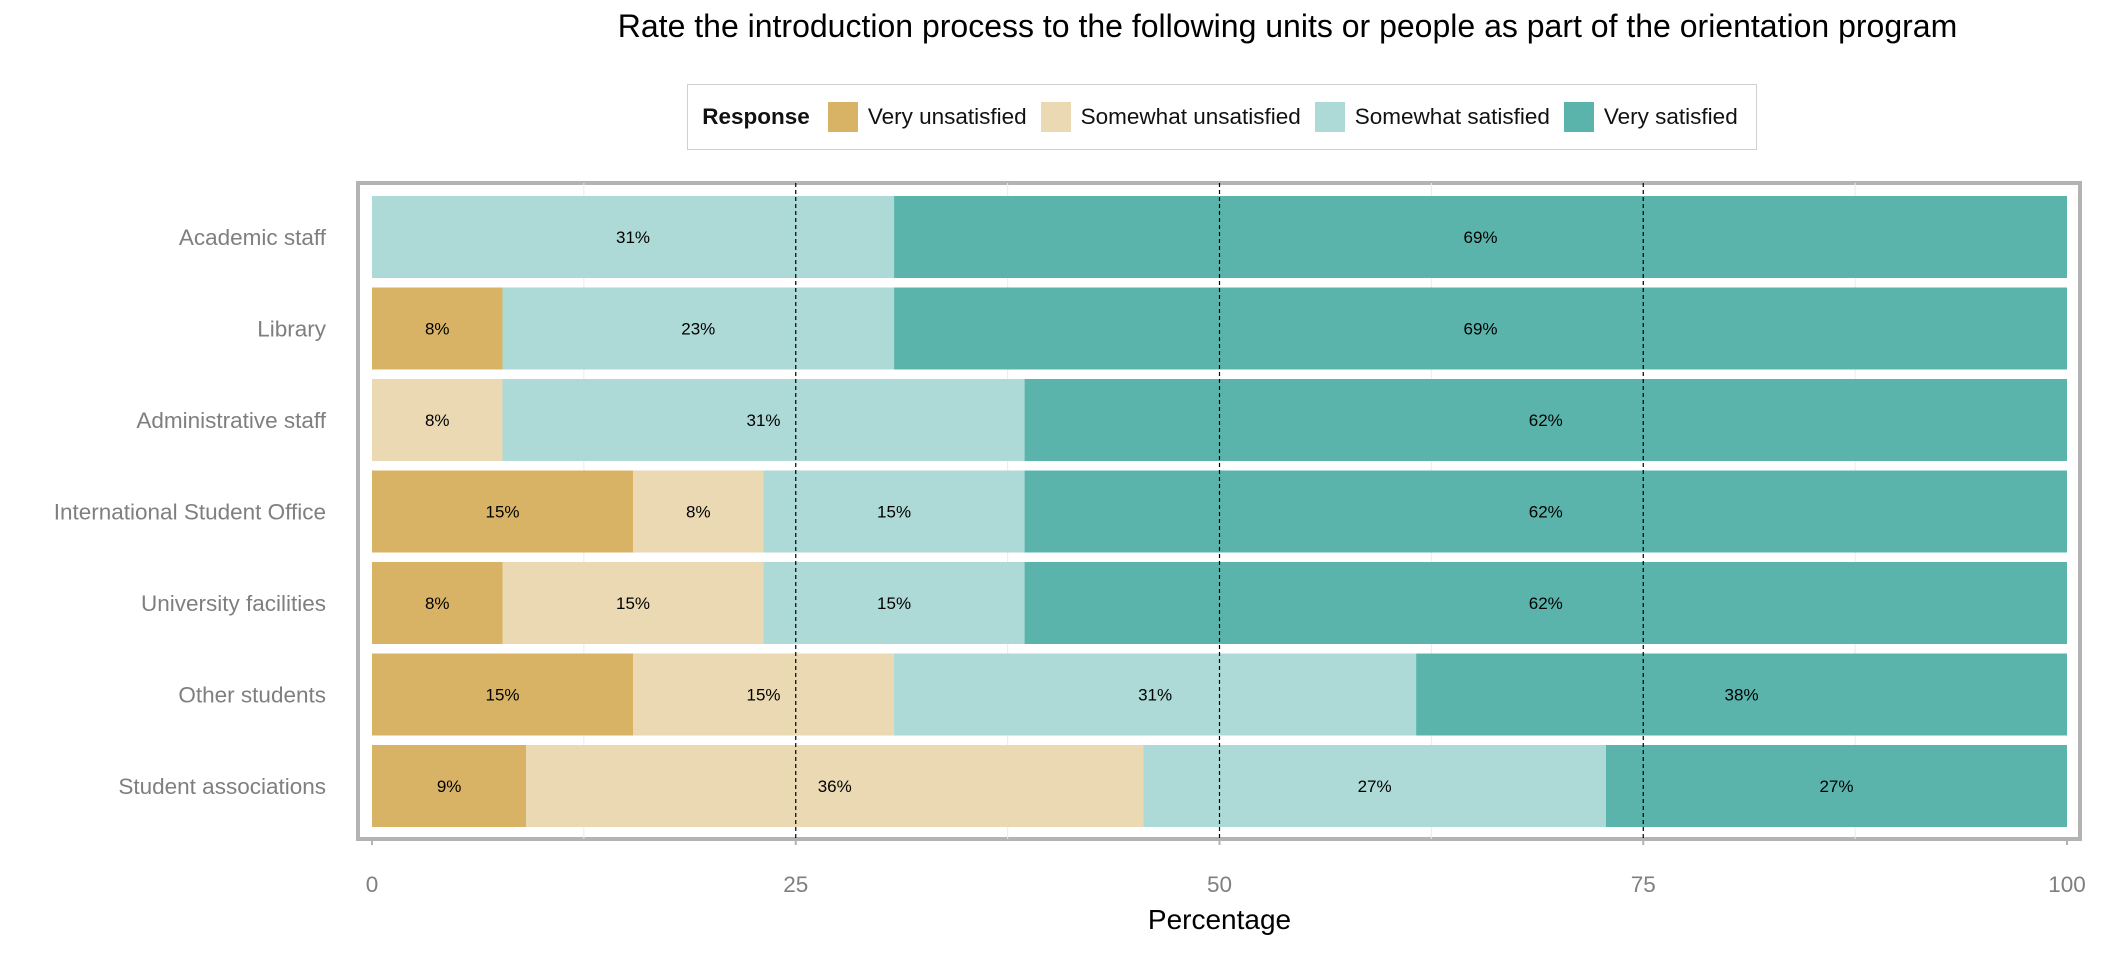  I want to click on legend-label: Very unsatisfied, so click(947, 116).